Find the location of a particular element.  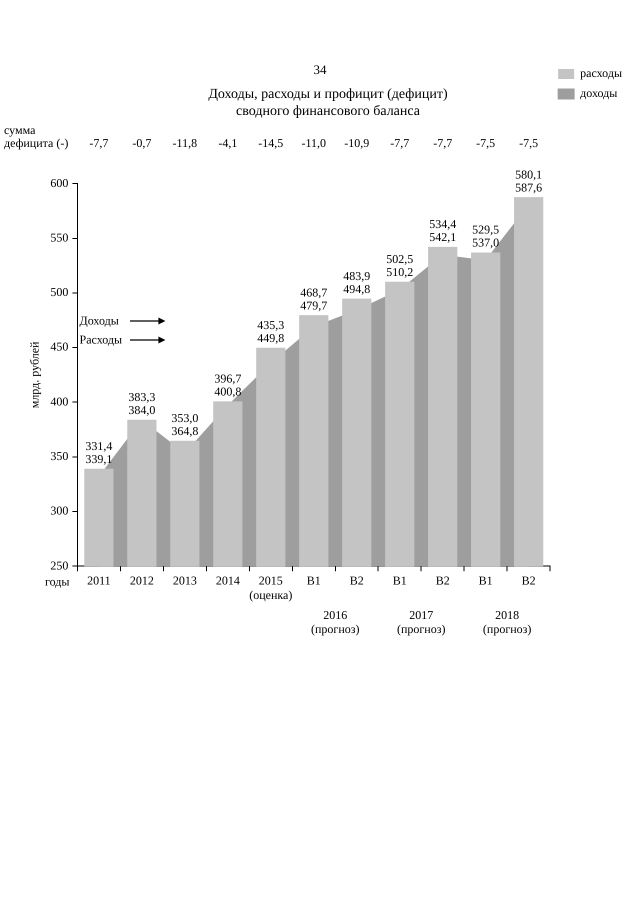

data-label: 468,7 is located at coordinates (314, 292).